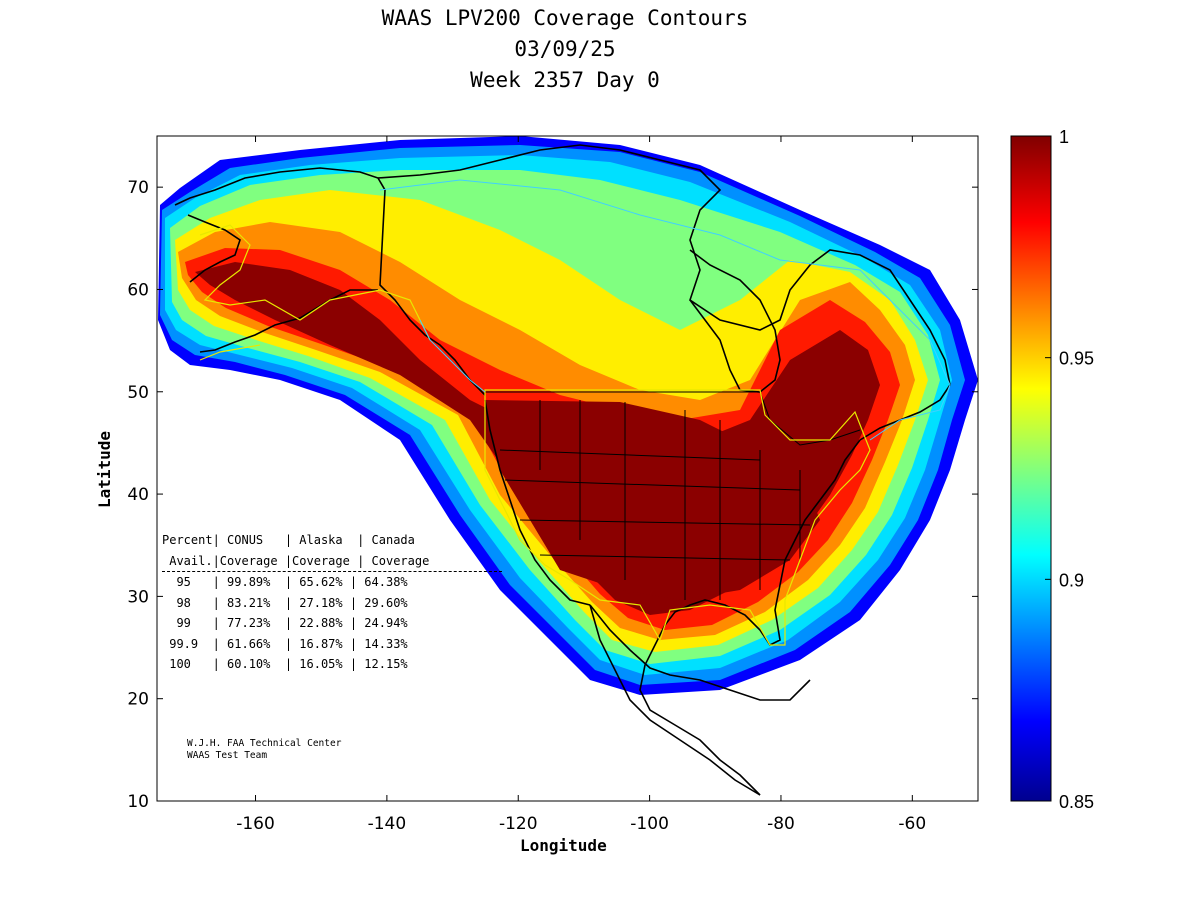 This screenshot has height=900, width=1200. I want to click on stats-header-1: Percent| CONUS | Alaska | Canada, so click(288, 540).